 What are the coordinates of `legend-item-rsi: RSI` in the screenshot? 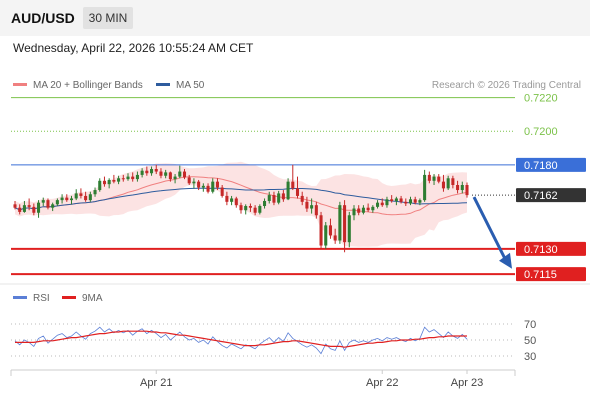 It's located at (31, 298).